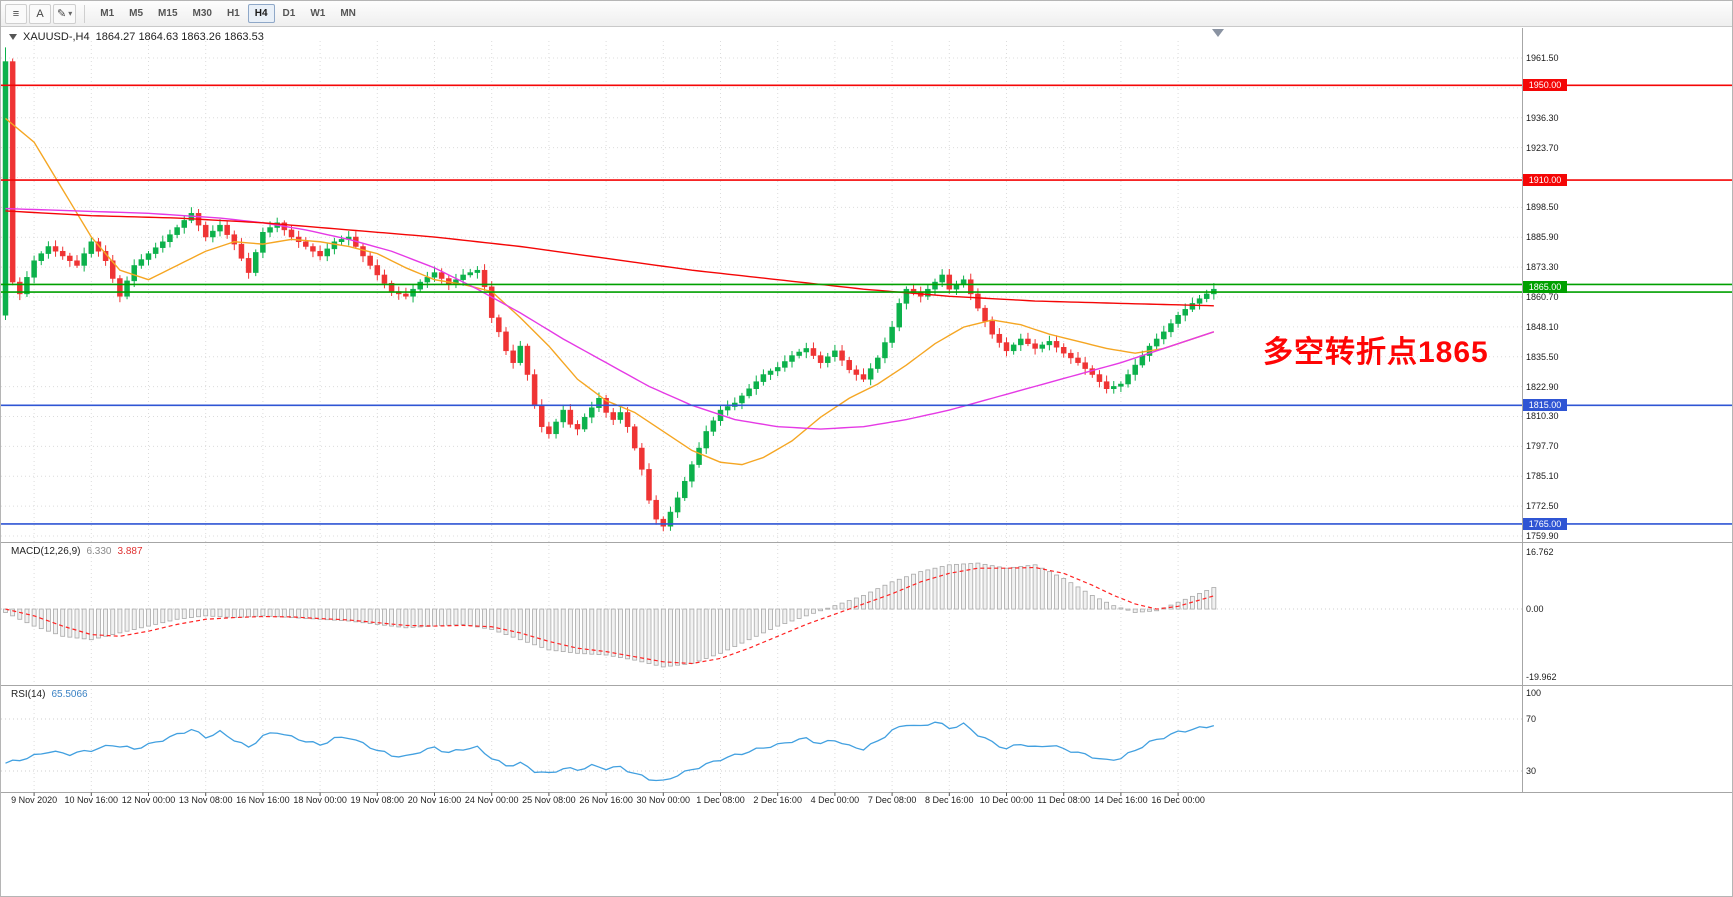 The height and width of the screenshot is (897, 1733). I want to click on draw-tools-dropdown-button: ✎ ▾, so click(65, 13).